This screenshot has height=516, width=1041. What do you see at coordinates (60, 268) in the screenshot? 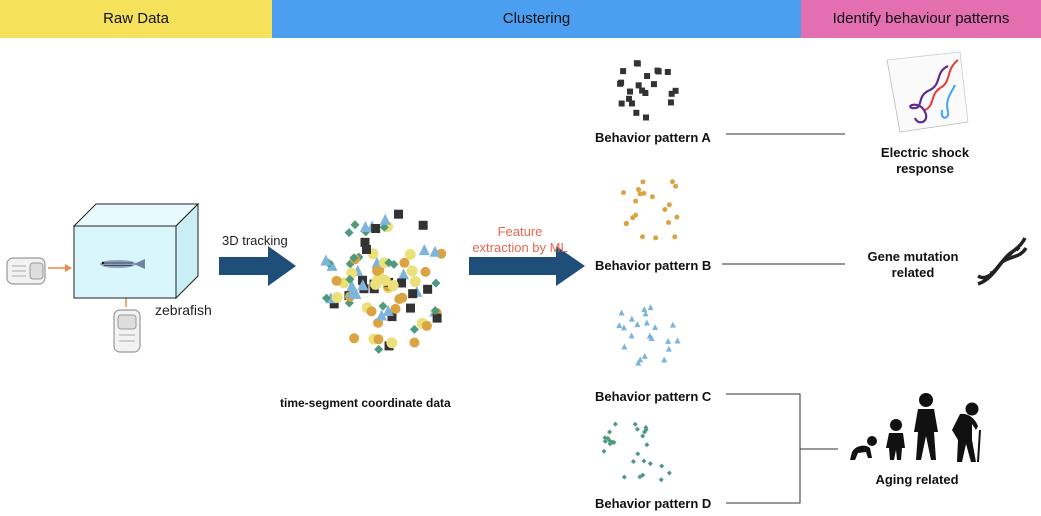
I see `camera-arrow-right` at bounding box center [60, 268].